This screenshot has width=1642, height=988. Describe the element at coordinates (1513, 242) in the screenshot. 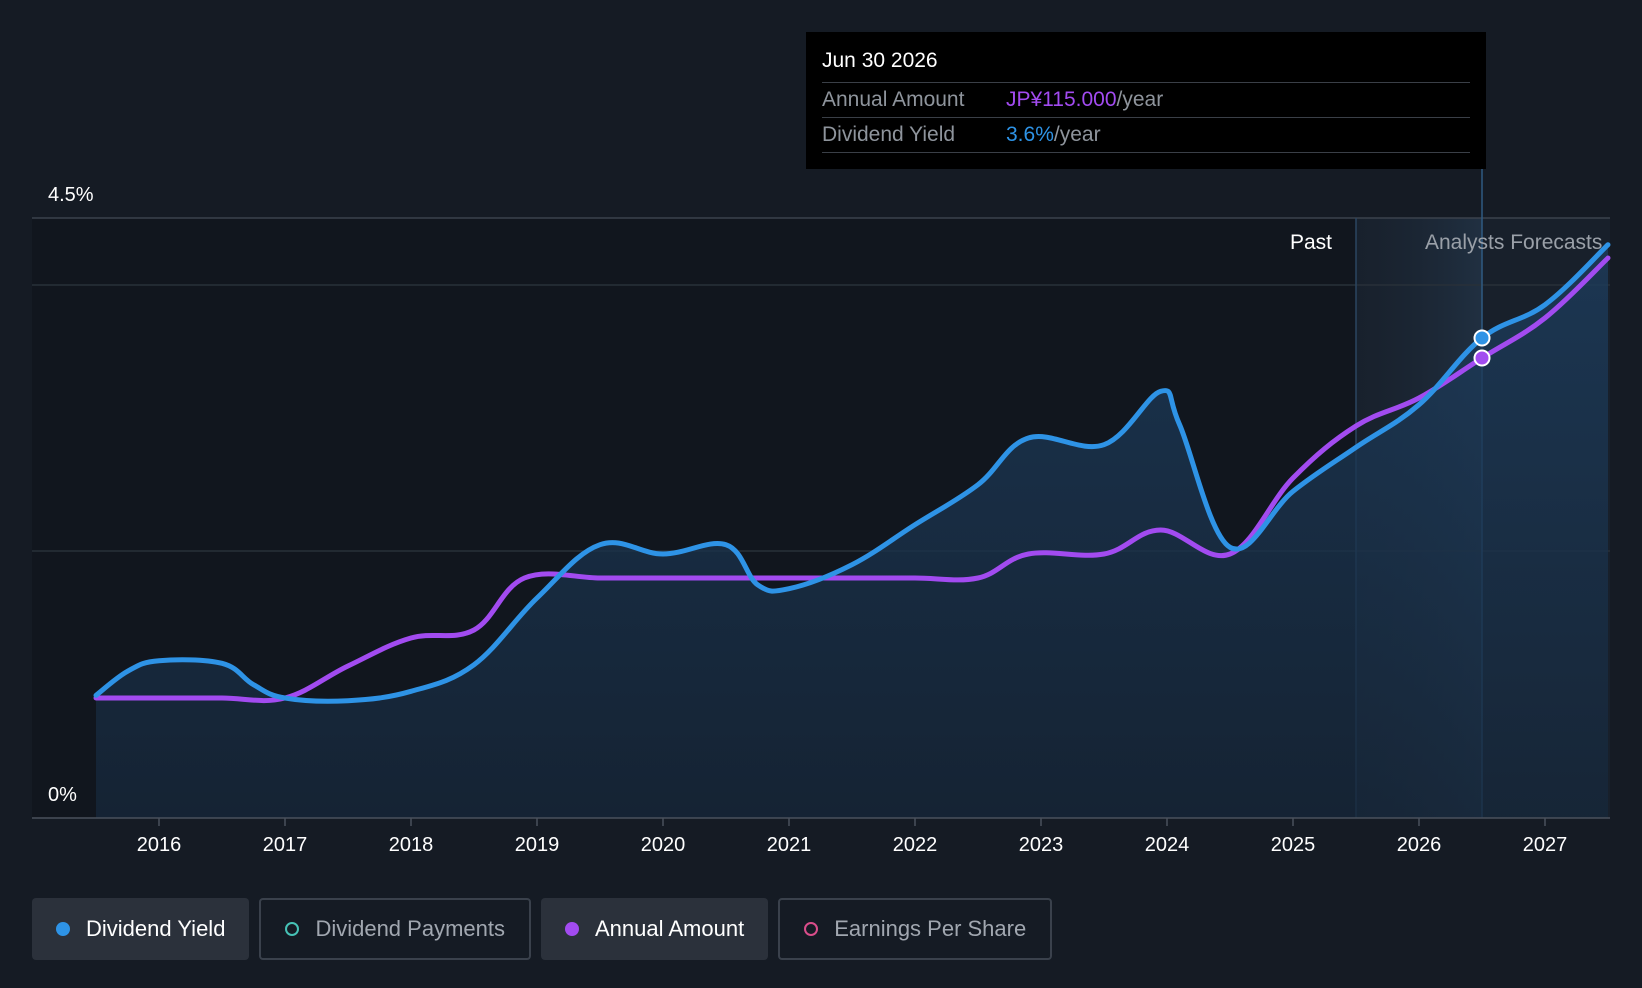

I see `forecast-label: Analysts Forecasts` at that location.